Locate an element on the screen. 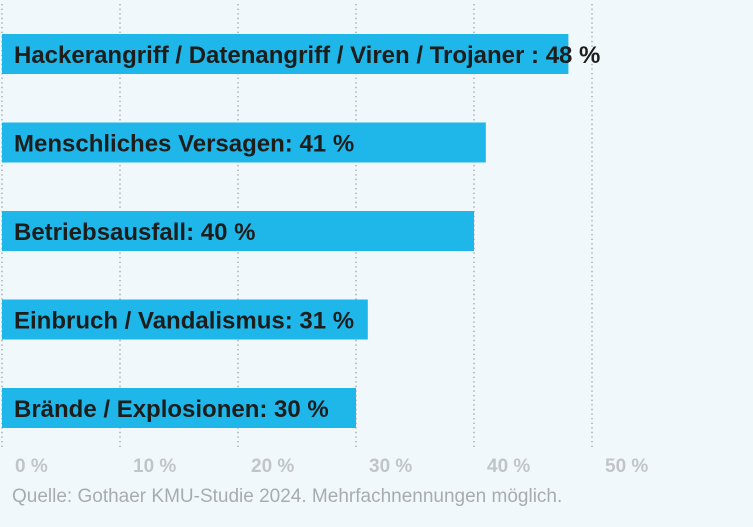 The width and height of the screenshot is (753, 527). x-tick-label: 30 % is located at coordinates (390, 466).